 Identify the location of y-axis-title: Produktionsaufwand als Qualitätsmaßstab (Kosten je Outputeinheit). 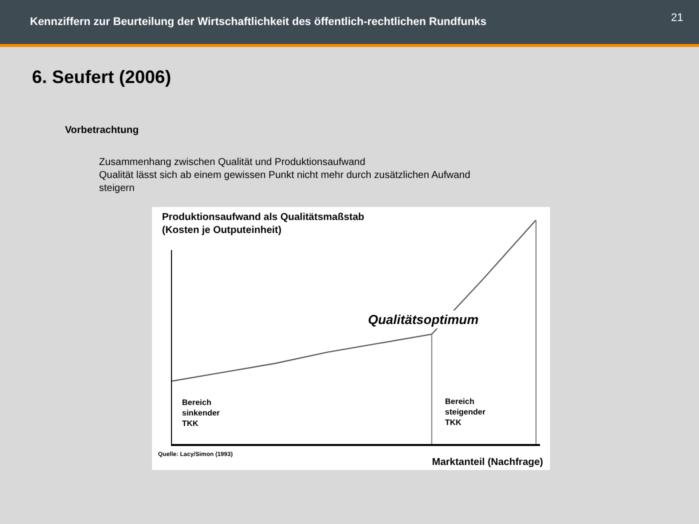
(263, 224).